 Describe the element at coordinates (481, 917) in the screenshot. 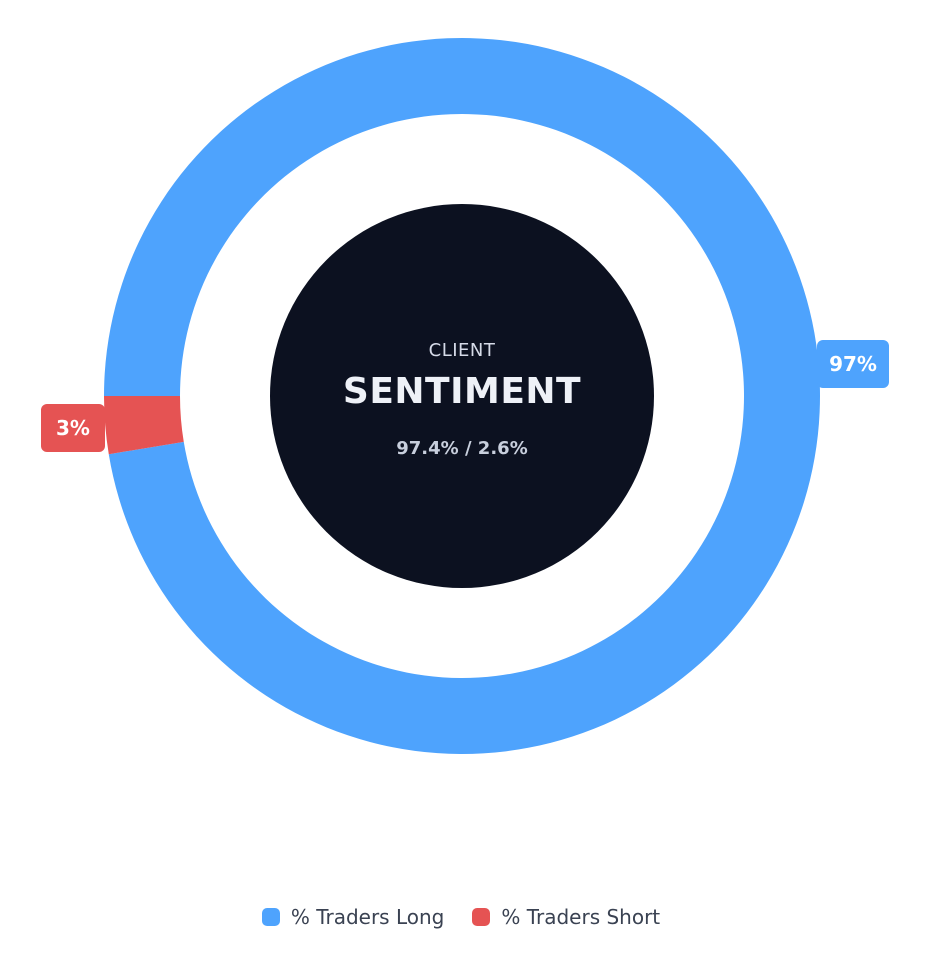

I see `legend-swatch-short` at that location.